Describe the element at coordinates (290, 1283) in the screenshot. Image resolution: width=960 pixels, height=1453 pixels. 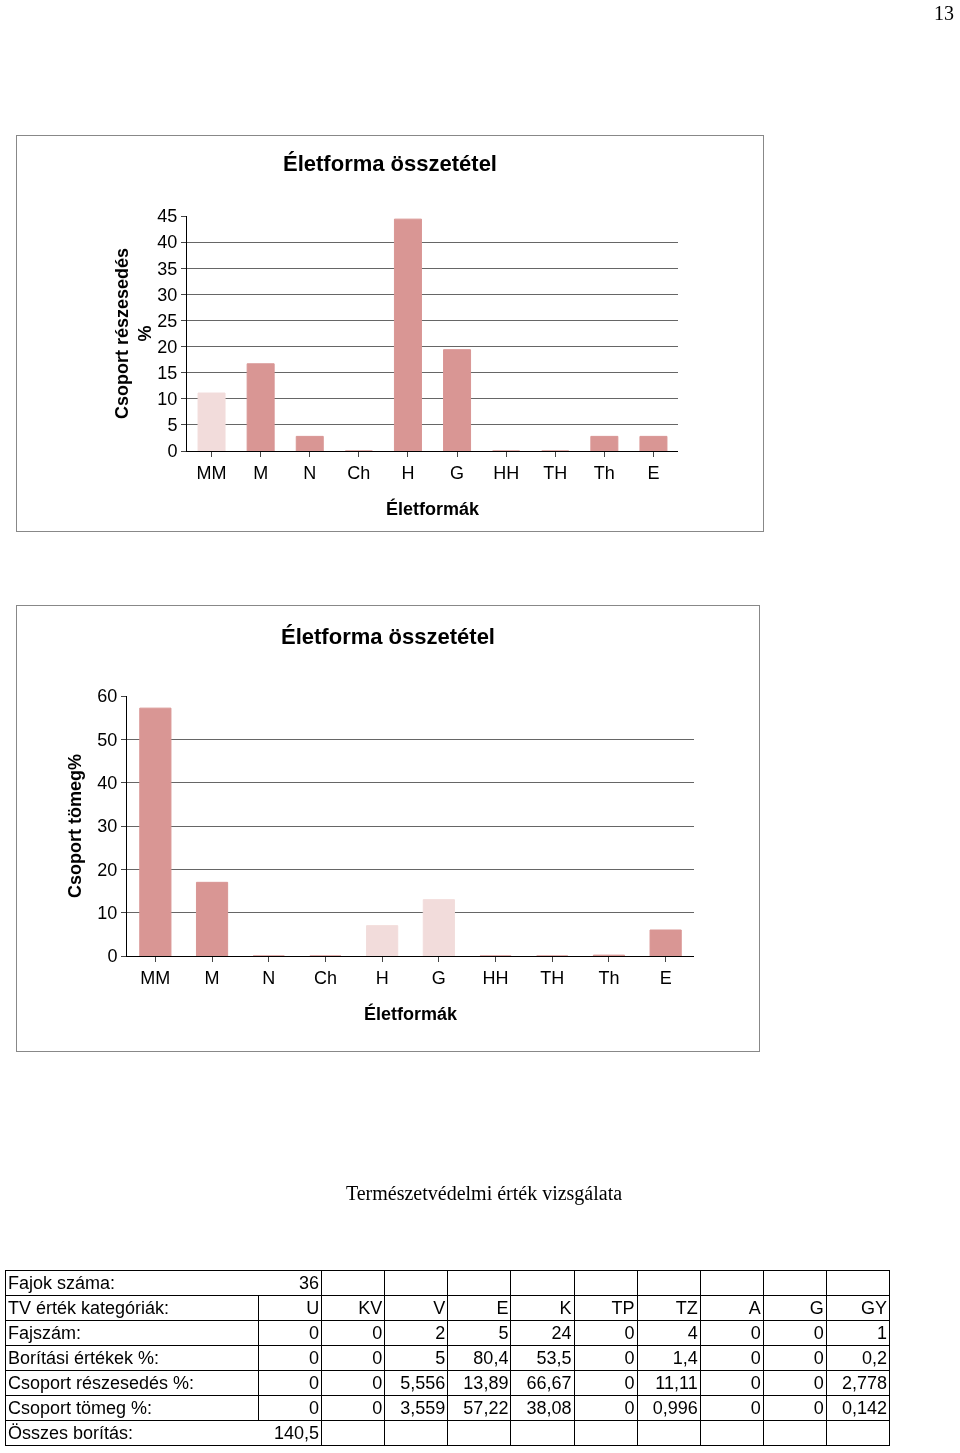
I see `text: 36` at that location.